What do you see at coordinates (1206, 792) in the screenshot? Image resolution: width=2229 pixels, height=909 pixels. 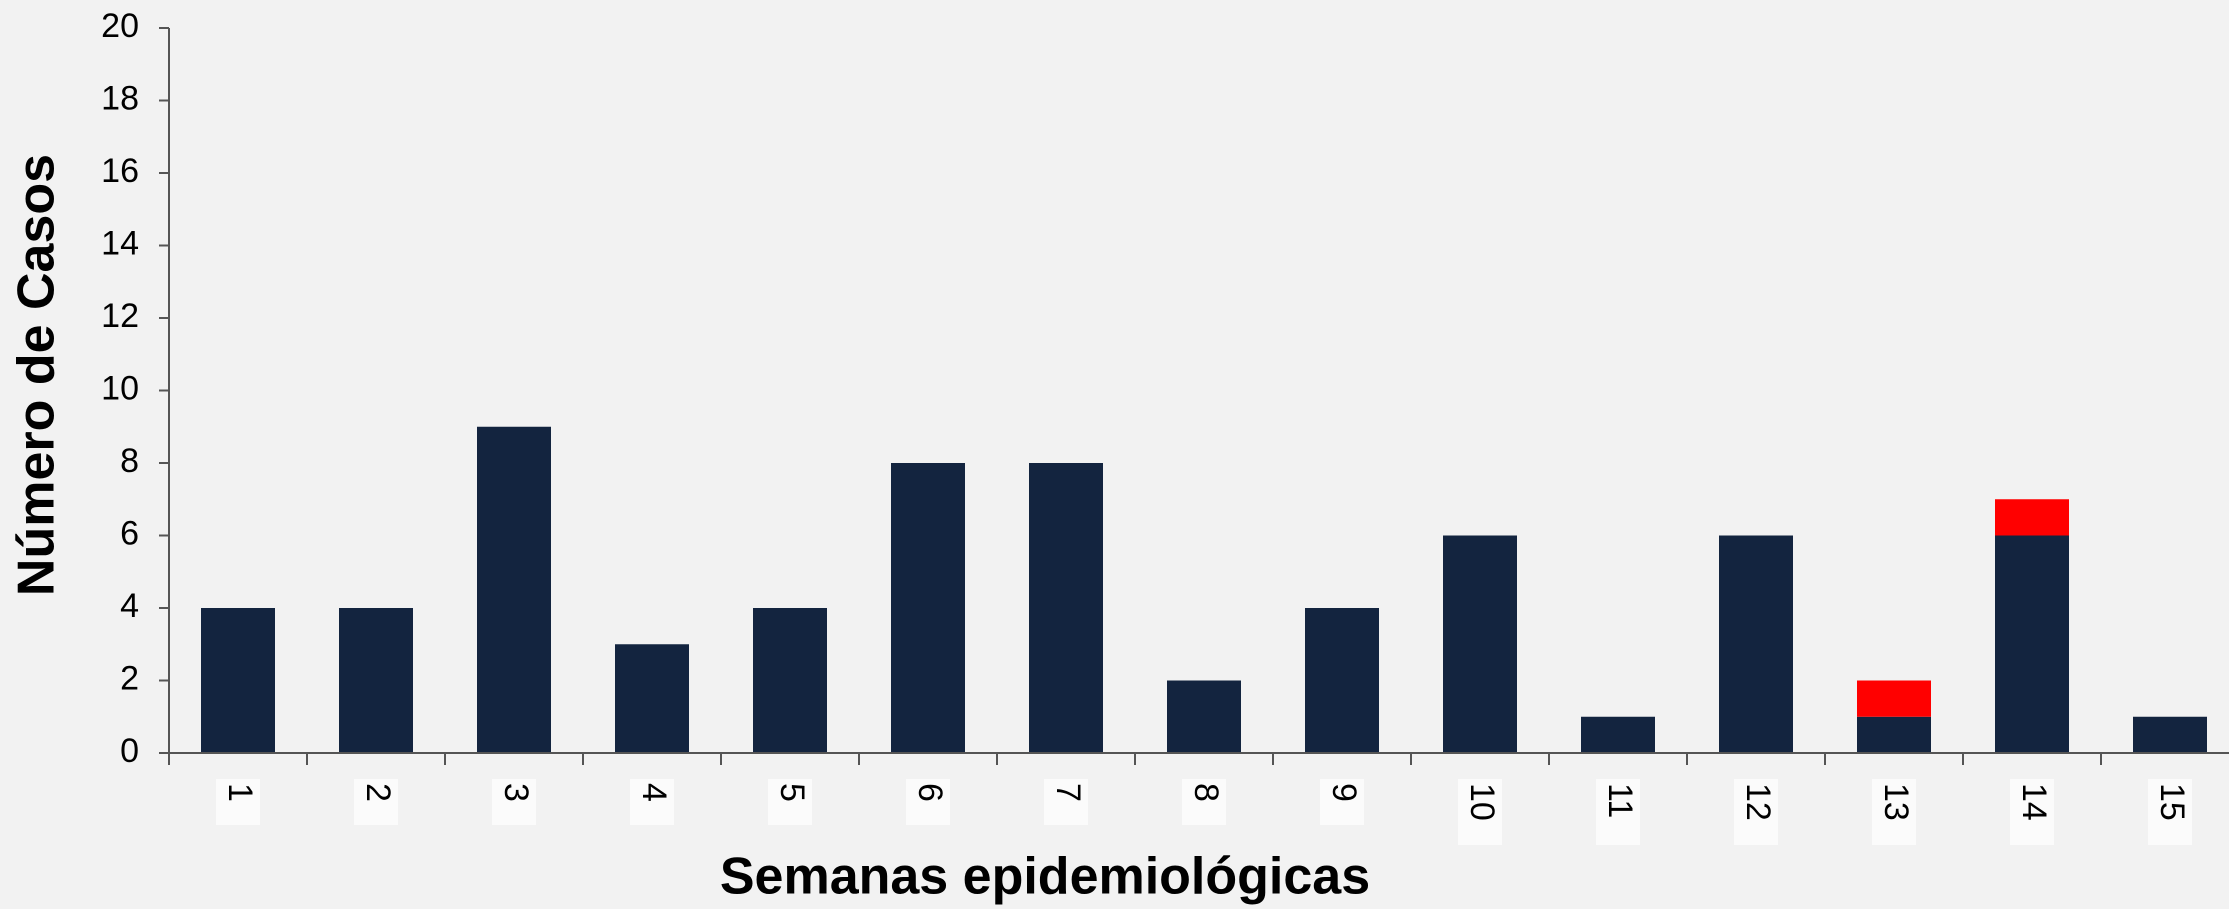 I see `x-tick-label: 8` at bounding box center [1206, 792].